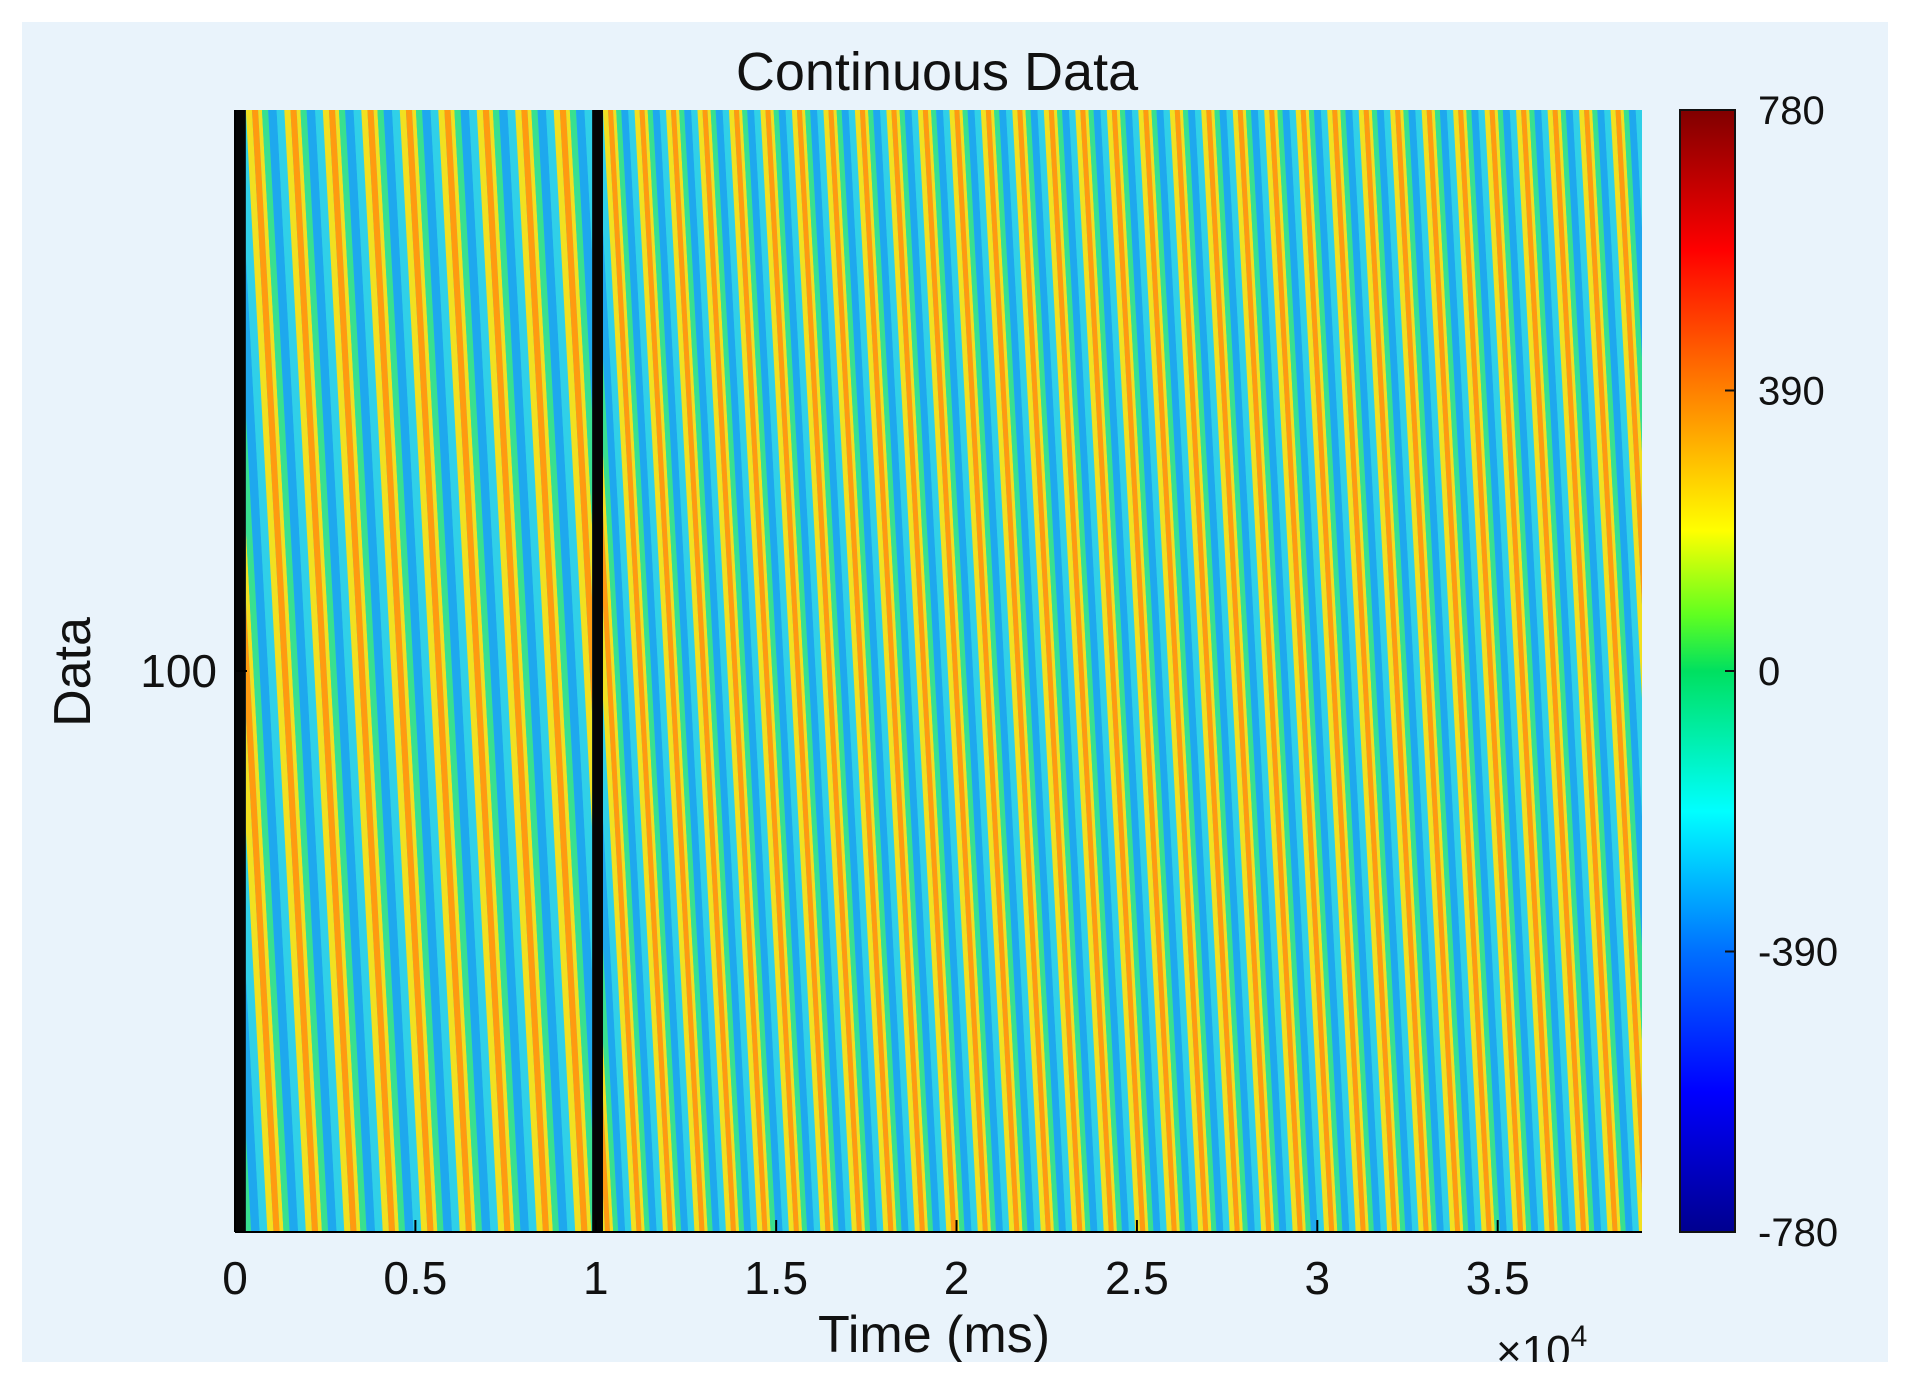  What do you see at coordinates (1137, 1278) in the screenshot?
I see `x-tick-label: 2.5` at bounding box center [1137, 1278].